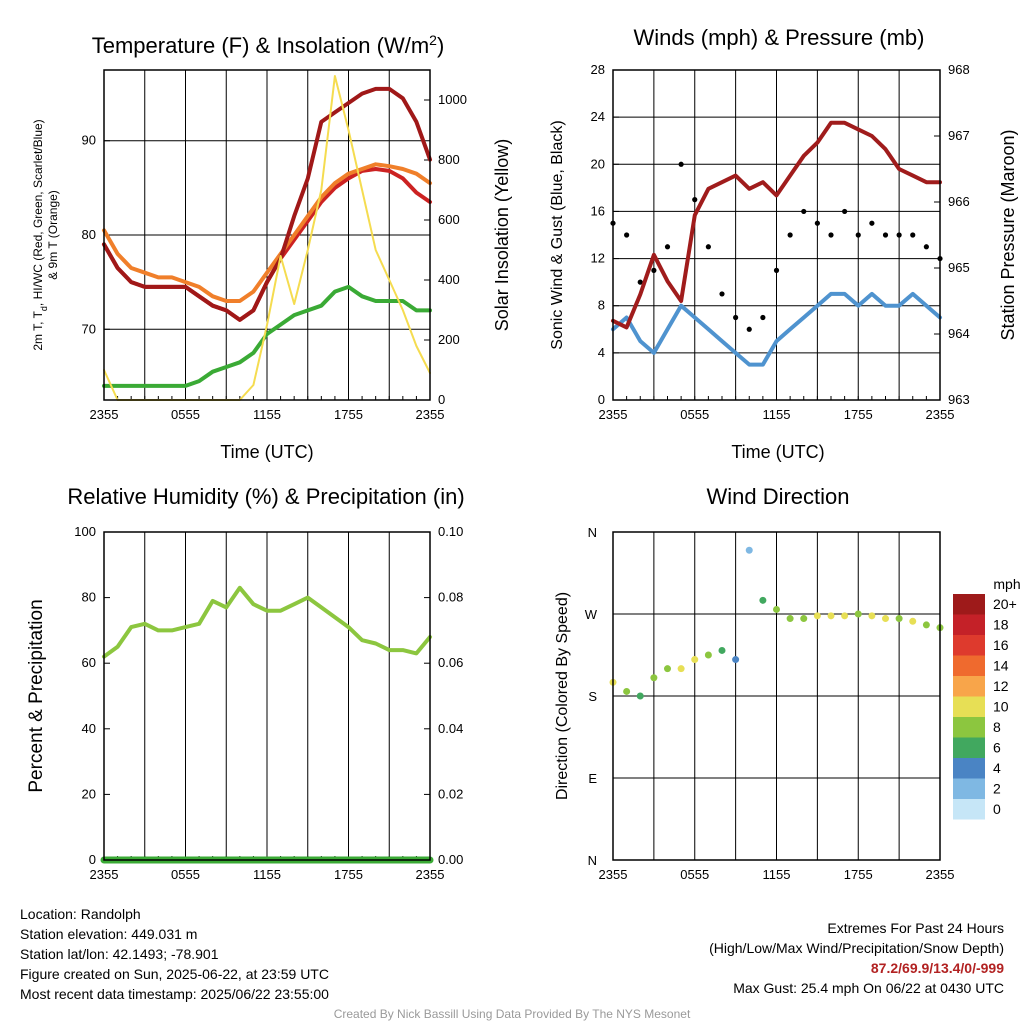 Image resolution: width=1024 pixels, height=1024 pixels. Describe the element at coordinates (502, 235) in the screenshot. I see `temperature-ylabel-right: Solar Insolation (Yellow)` at that location.